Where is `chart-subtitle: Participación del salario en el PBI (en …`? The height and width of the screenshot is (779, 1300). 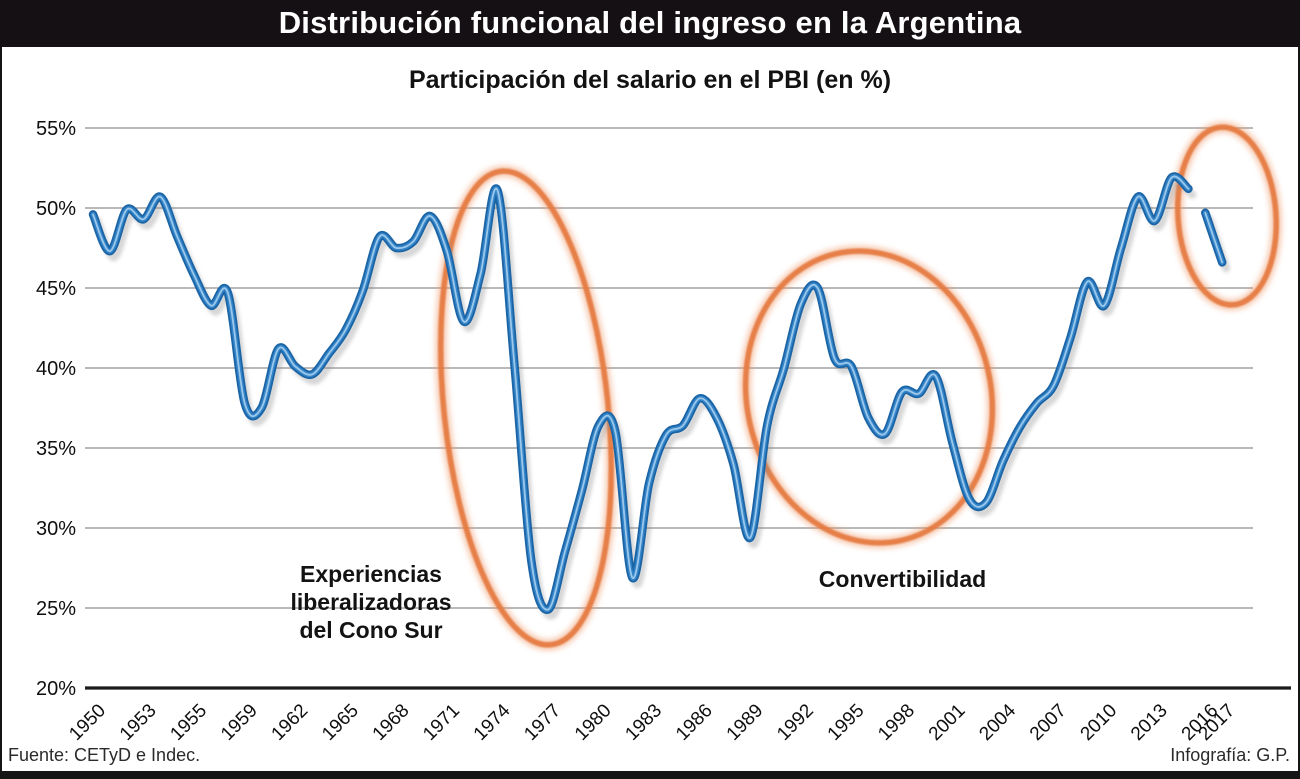 chart-subtitle: Participación del salario en el PBI (en … is located at coordinates (650, 80).